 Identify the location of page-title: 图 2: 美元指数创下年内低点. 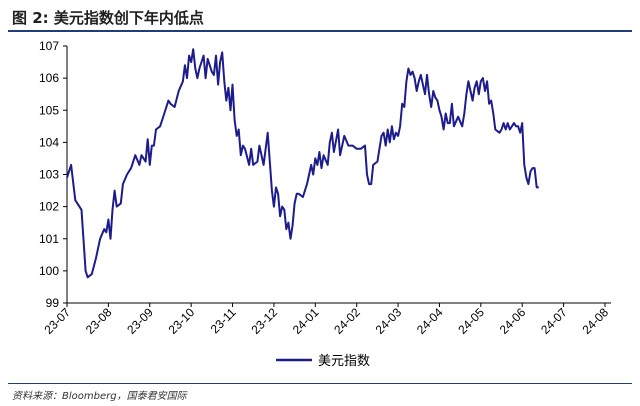
(108, 18).